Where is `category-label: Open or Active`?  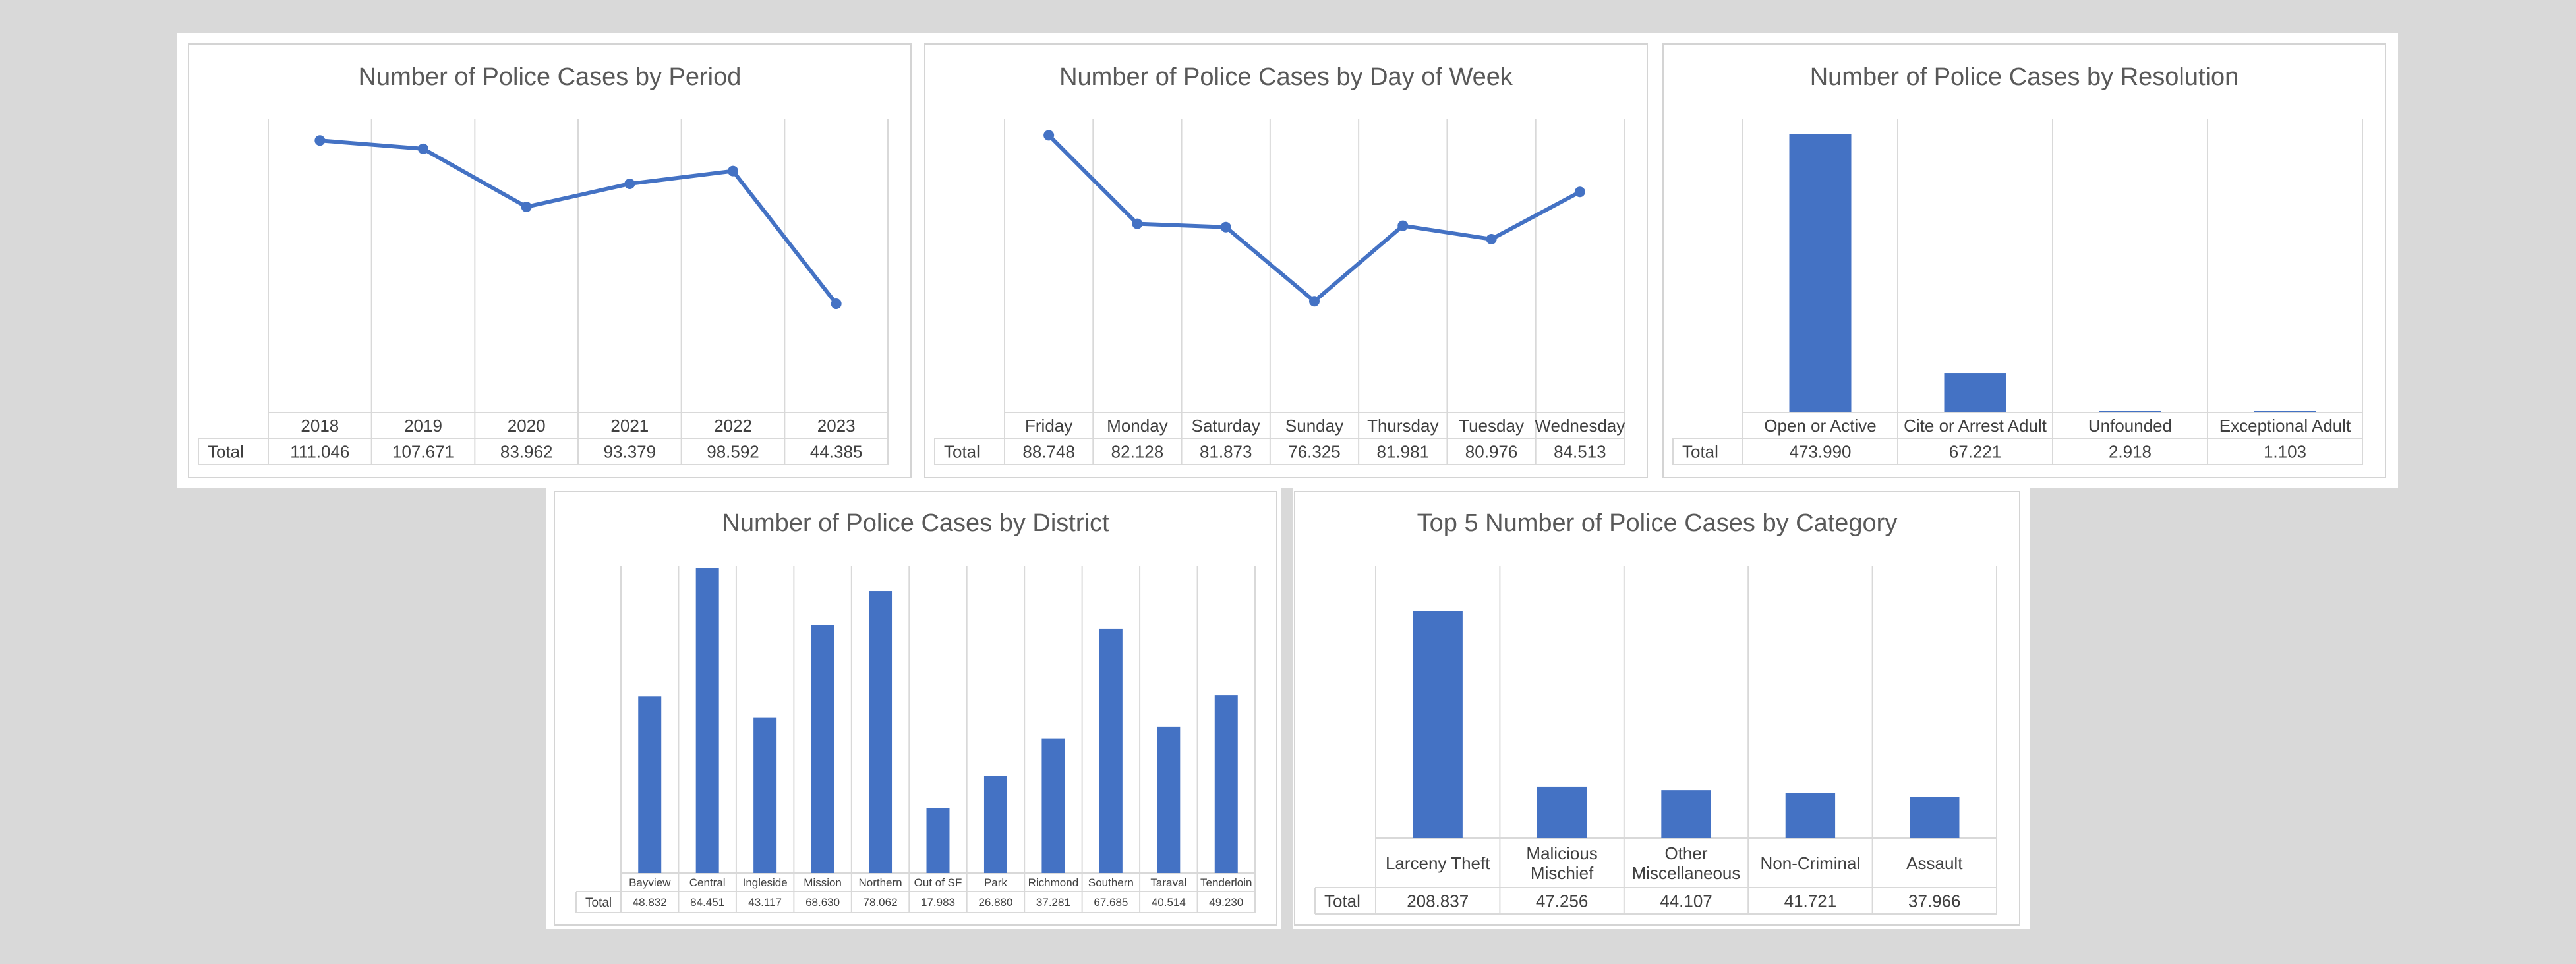 category-label: Open or Active is located at coordinates (1820, 426).